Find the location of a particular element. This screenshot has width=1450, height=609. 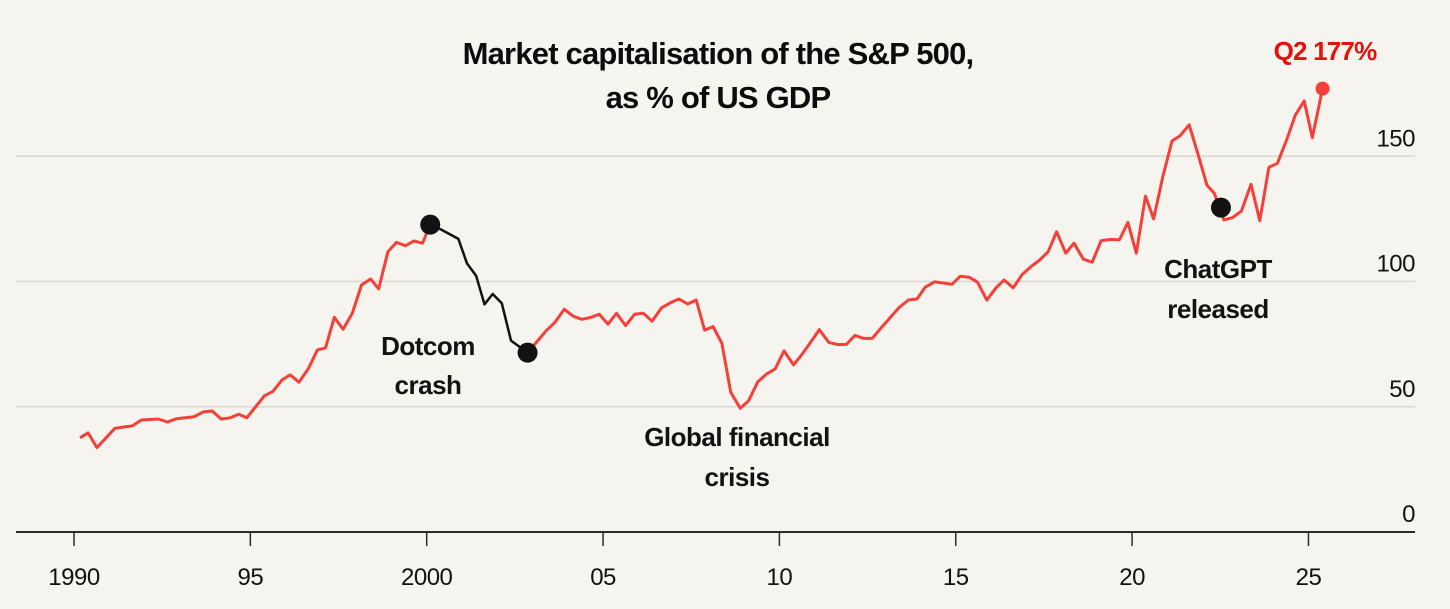

y-tick-label: 50 is located at coordinates (1402, 389).